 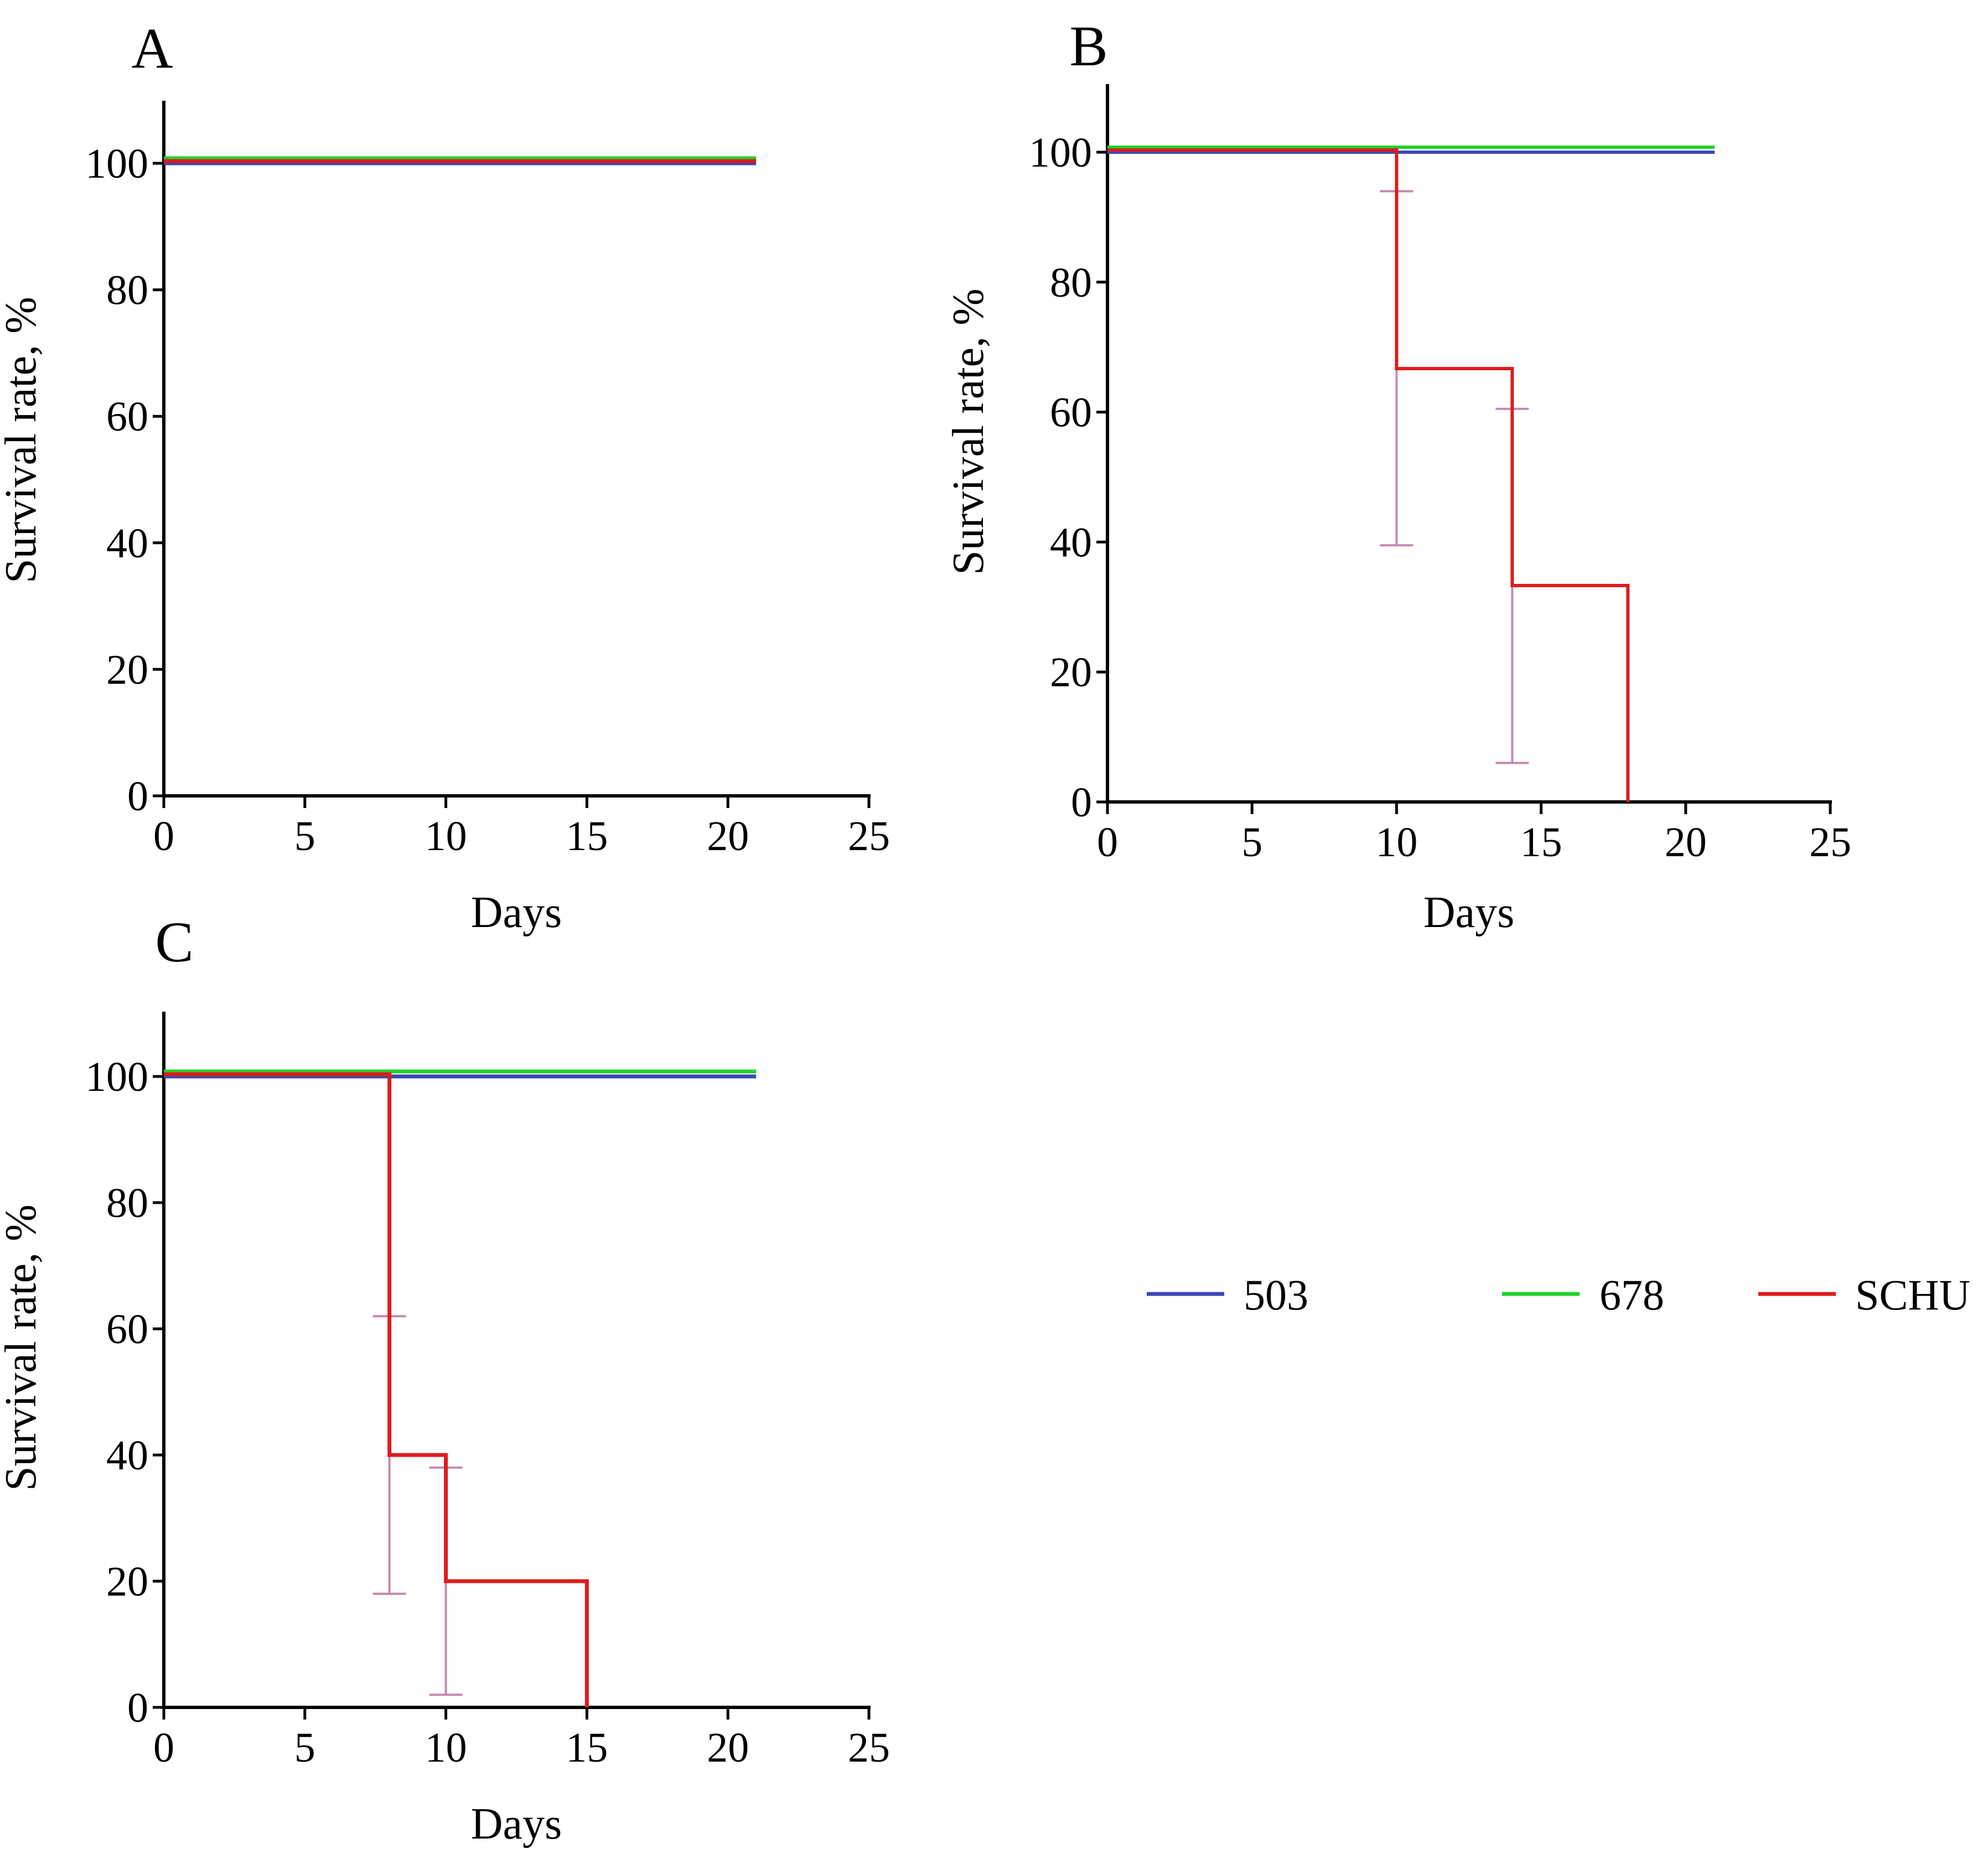 I want to click on legend-label-503: 503, so click(x=1276, y=1295).